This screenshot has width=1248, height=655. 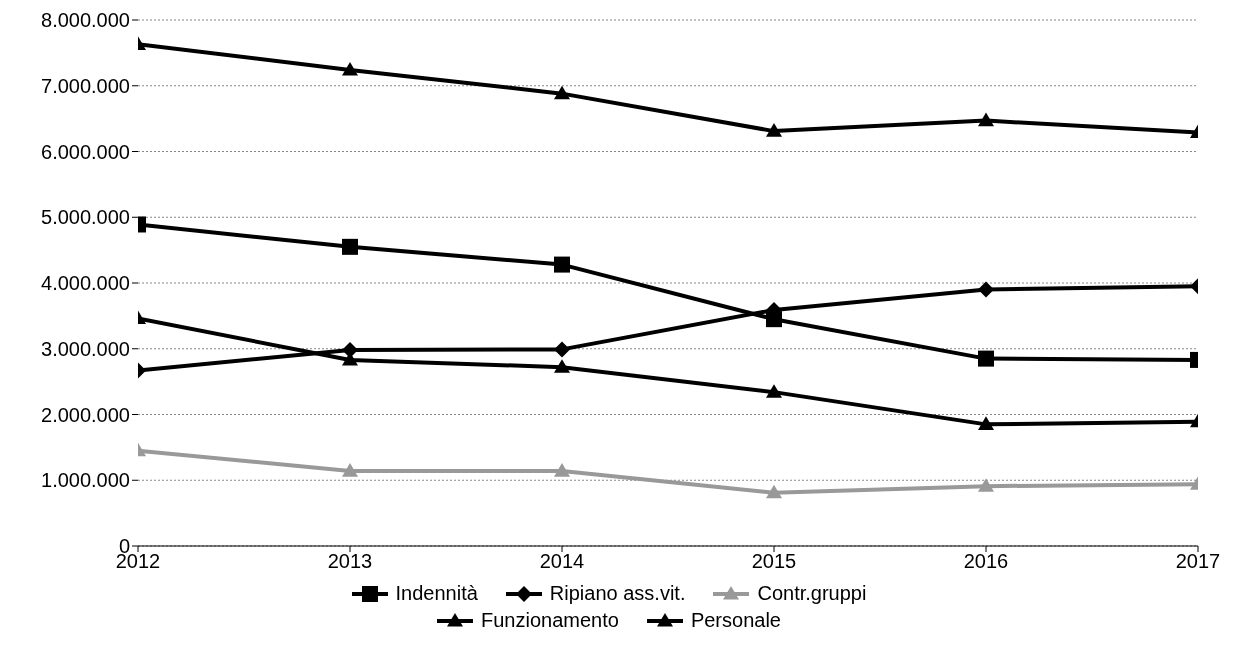 I want to click on y-tick-label: 2.000.000, so click(x=85, y=414).